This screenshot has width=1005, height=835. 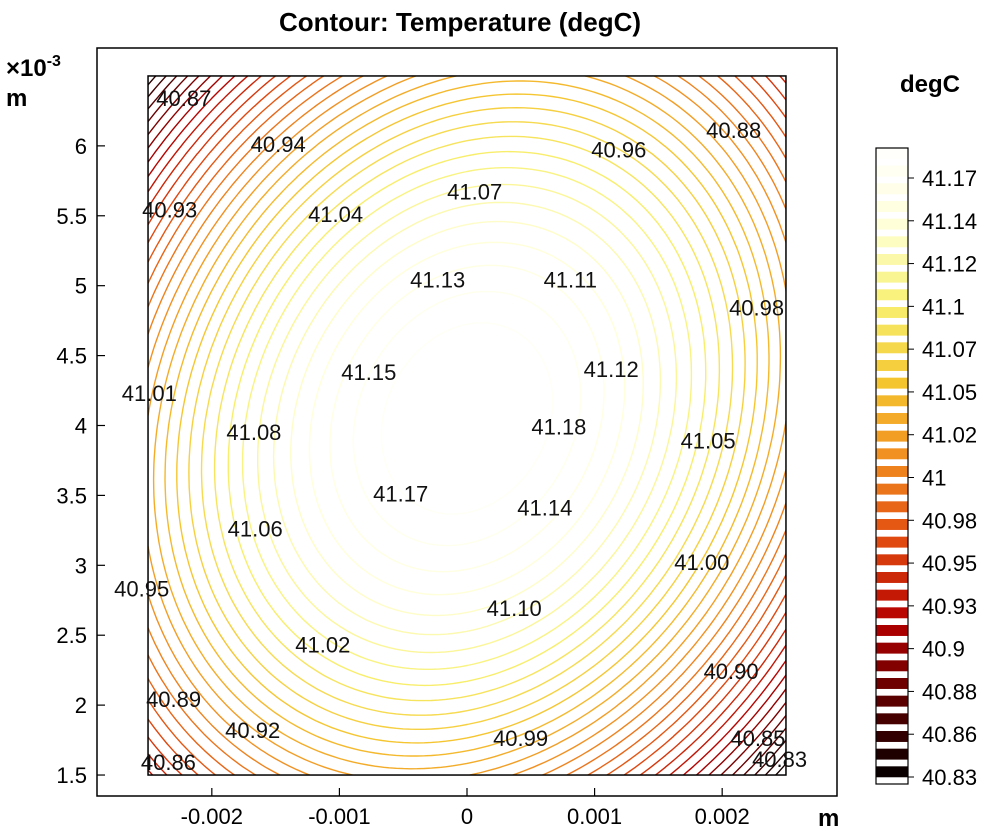 What do you see at coordinates (731, 671) in the screenshot?
I see `contour-label: 40.90` at bounding box center [731, 671].